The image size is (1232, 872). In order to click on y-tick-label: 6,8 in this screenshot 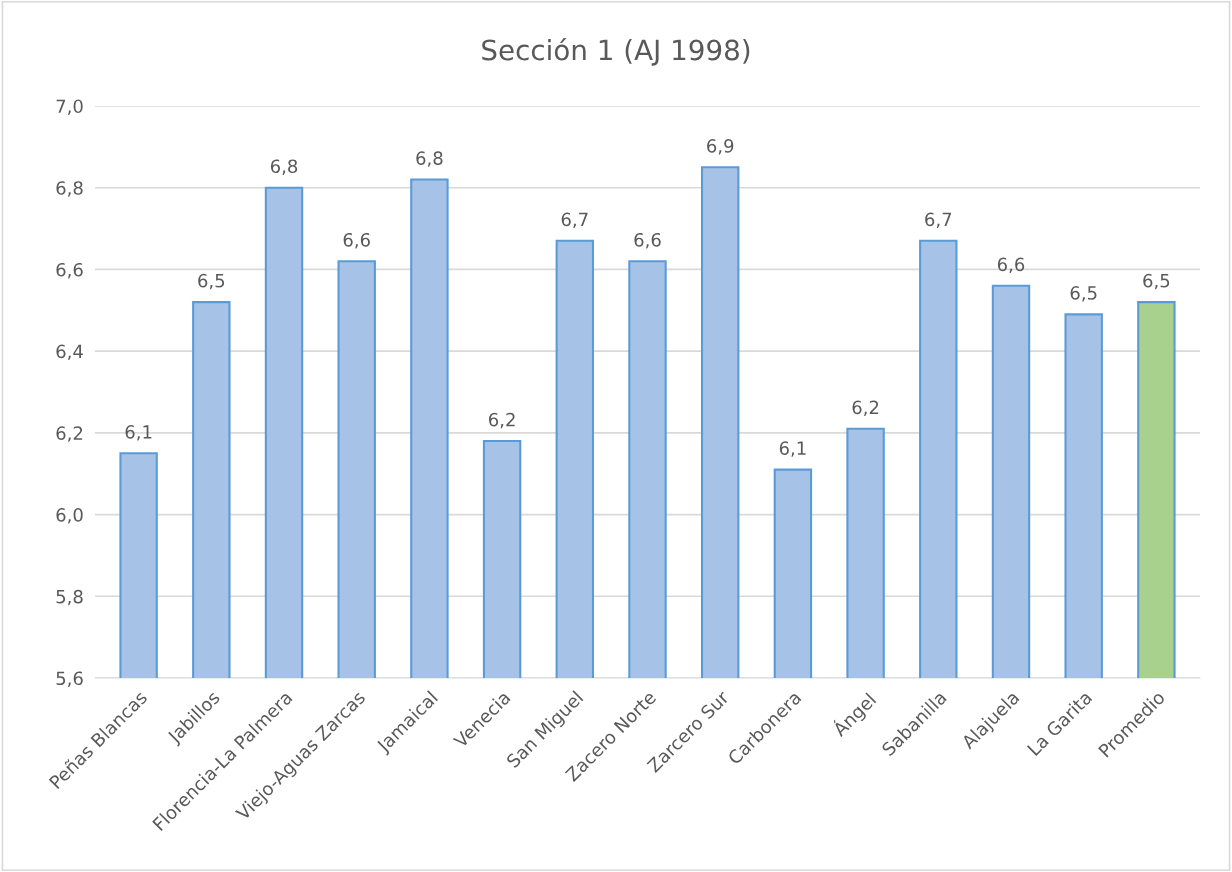, I will do `click(69, 189)`.